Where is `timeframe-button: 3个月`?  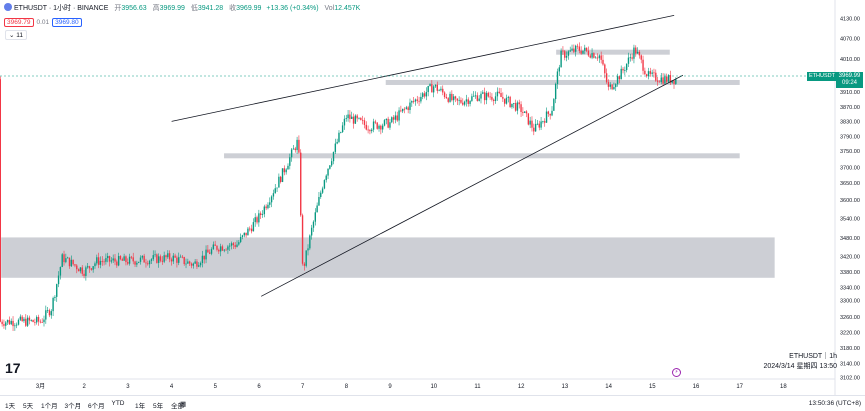 timeframe-button: 3个月 is located at coordinates (73, 406).